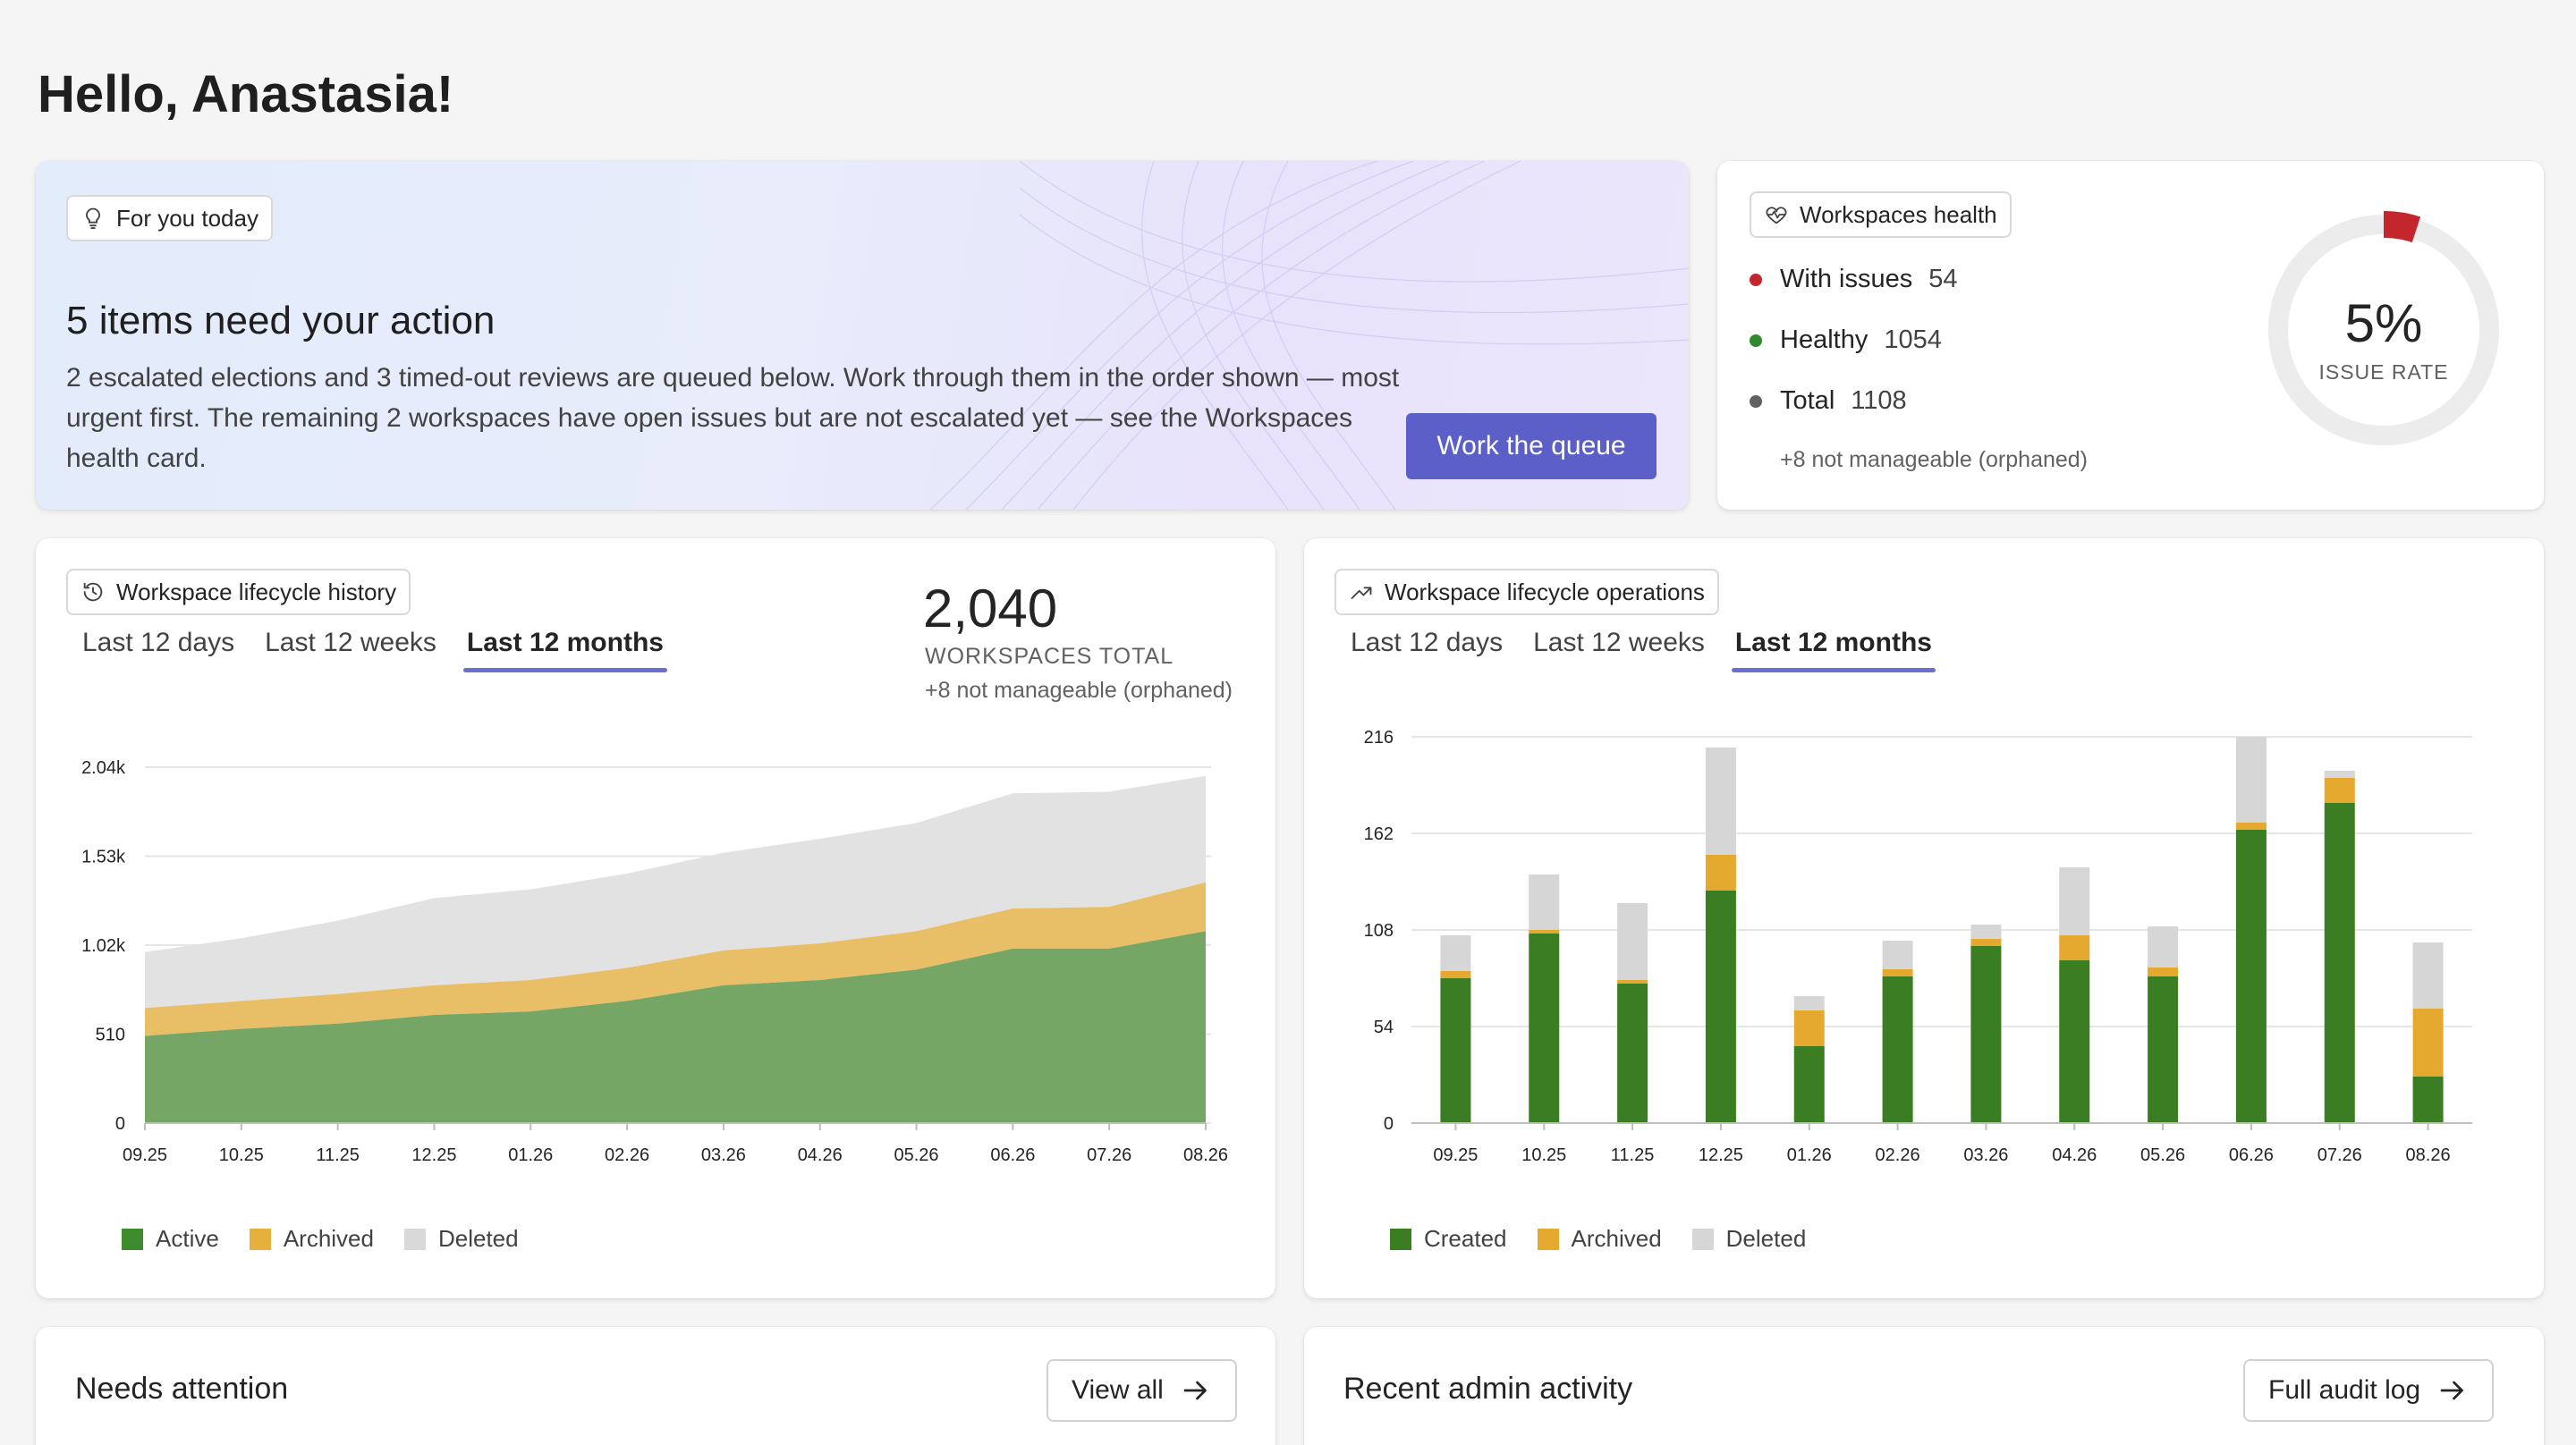  What do you see at coordinates (1913, 339) in the screenshot?
I see `healthy-value: 1054` at bounding box center [1913, 339].